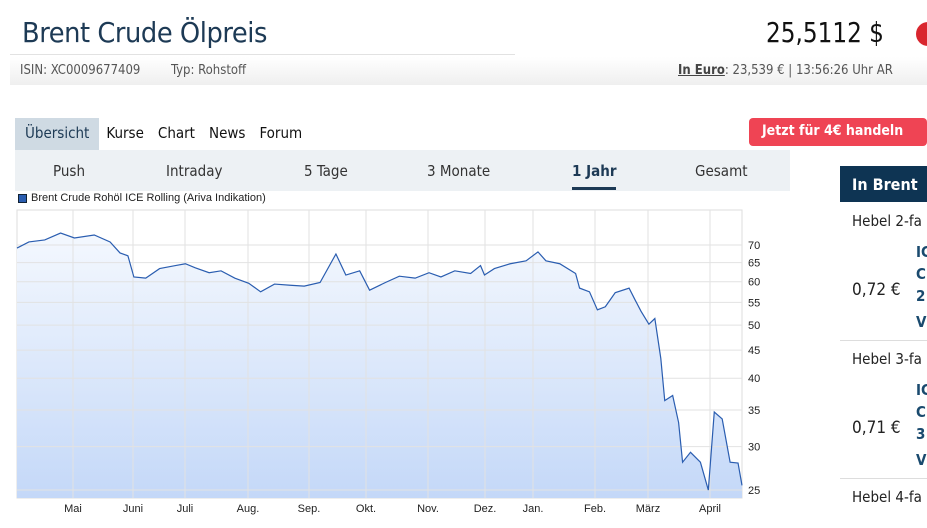 This screenshot has width=927, height=528. What do you see at coordinates (825, 32) in the screenshot?
I see `price: 25,5112 $` at bounding box center [825, 32].